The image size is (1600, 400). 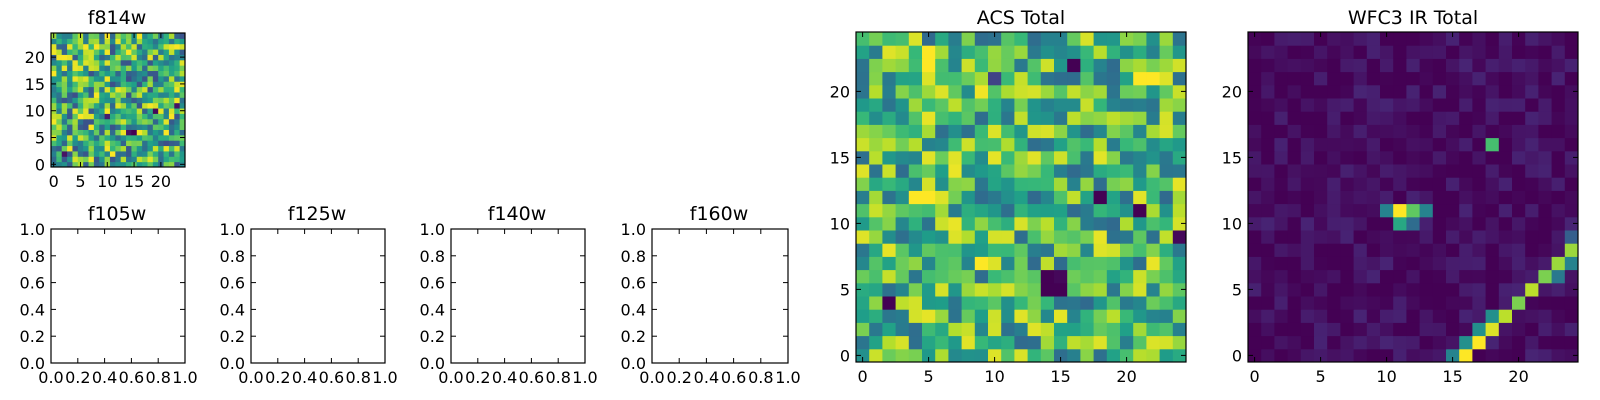 I want to click on y-tick-label: 1.0, so click(x=32, y=229).